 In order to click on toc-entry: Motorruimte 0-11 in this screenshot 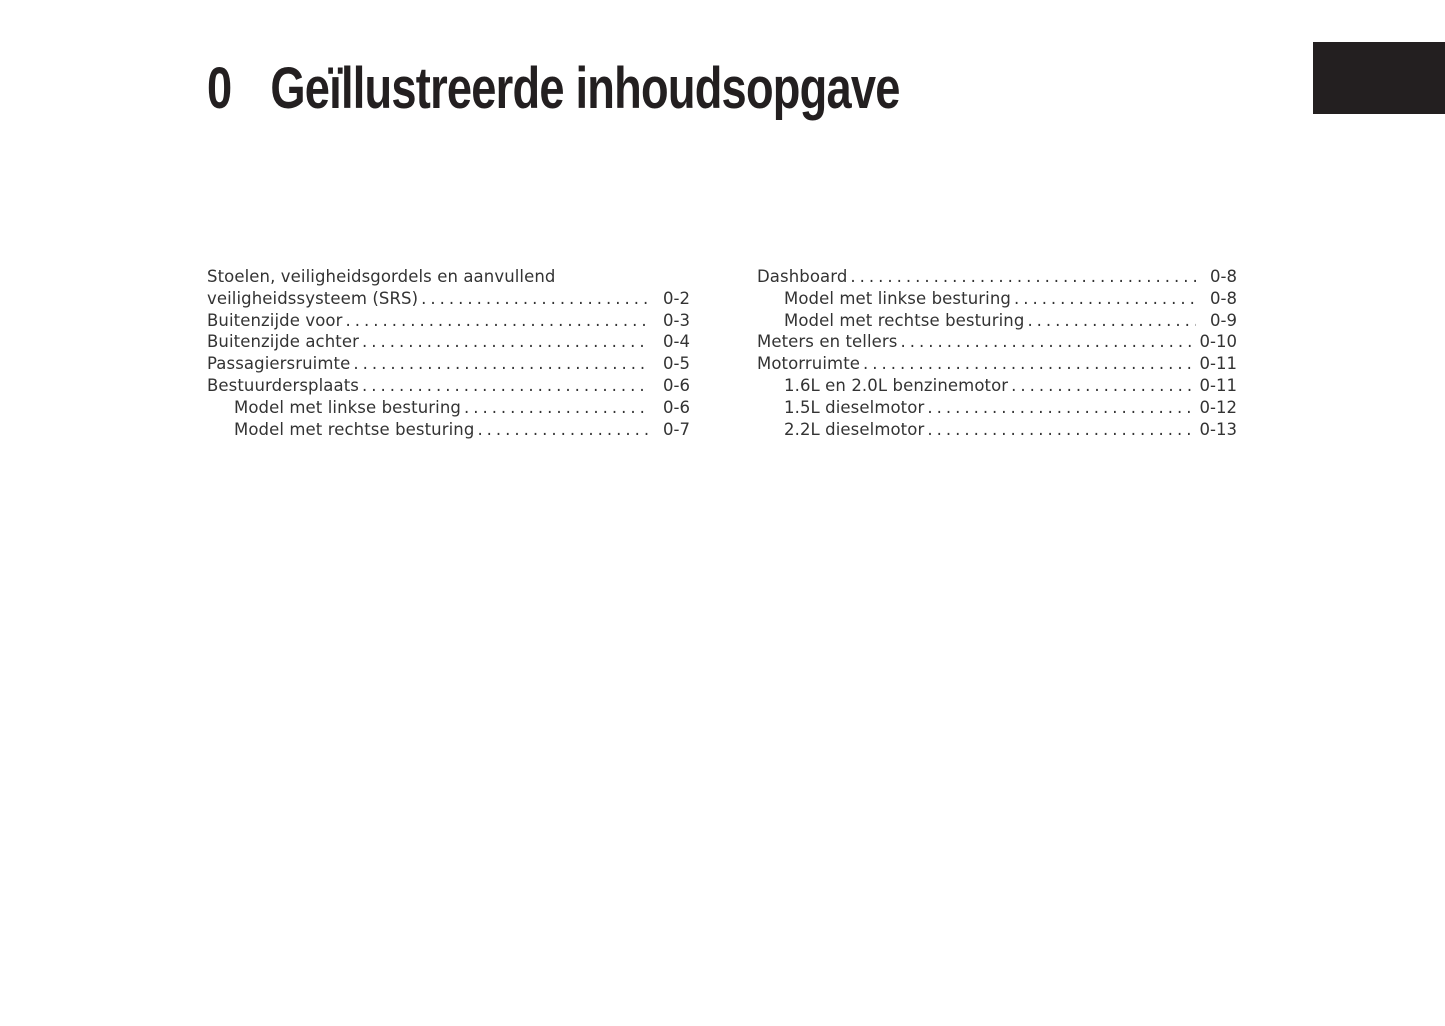, I will do `click(997, 364)`.